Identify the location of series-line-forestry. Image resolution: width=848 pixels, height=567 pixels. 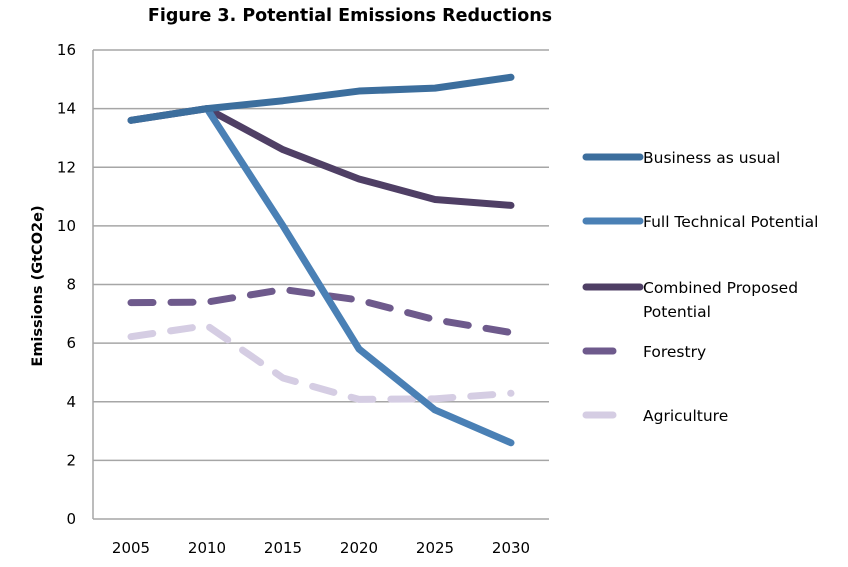
(321, 311).